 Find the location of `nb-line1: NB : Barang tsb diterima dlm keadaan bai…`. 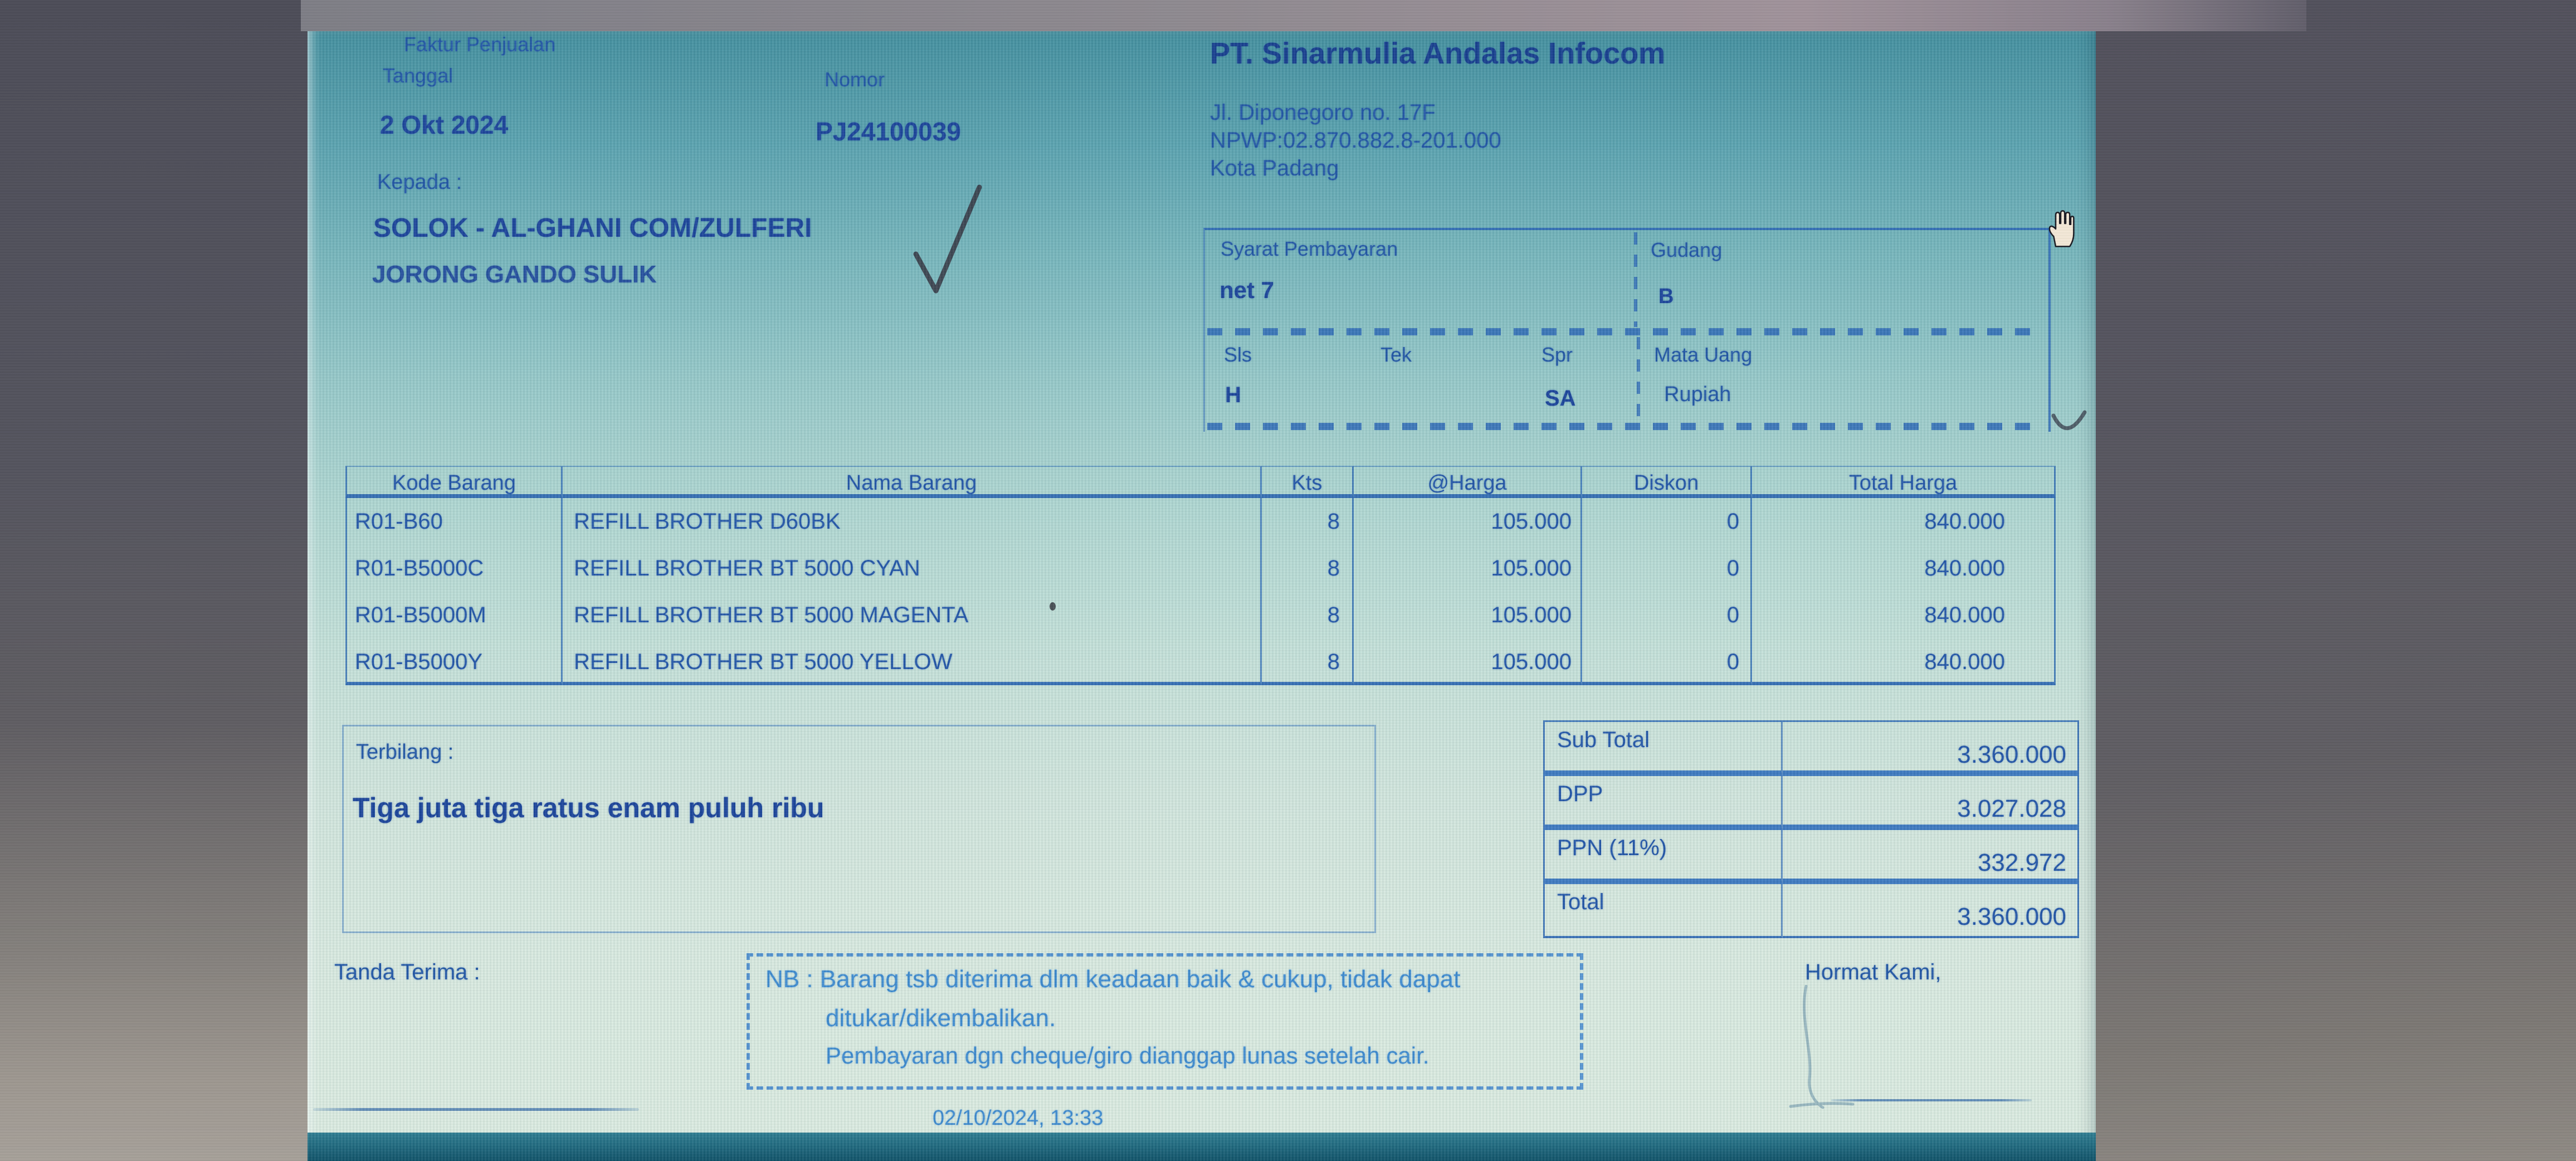

nb-line1: NB : Barang tsb diterima dlm keadaan bai… is located at coordinates (1113, 979).